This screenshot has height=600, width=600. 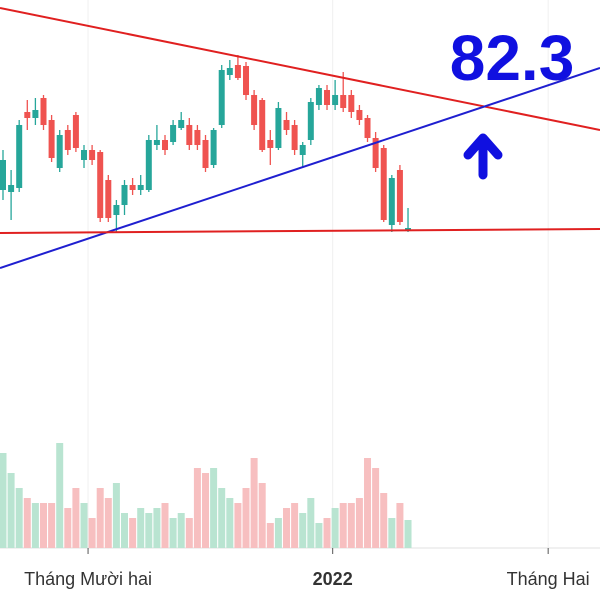 What do you see at coordinates (333, 579) in the screenshot?
I see `x-tick-label: 2022` at bounding box center [333, 579].